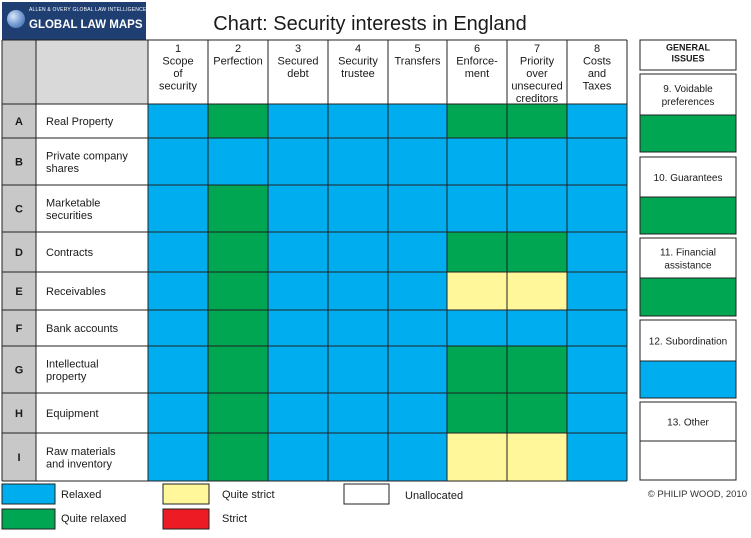  Describe the element at coordinates (238, 55) in the screenshot. I see `column-header-2: 2 Perfection` at that location.